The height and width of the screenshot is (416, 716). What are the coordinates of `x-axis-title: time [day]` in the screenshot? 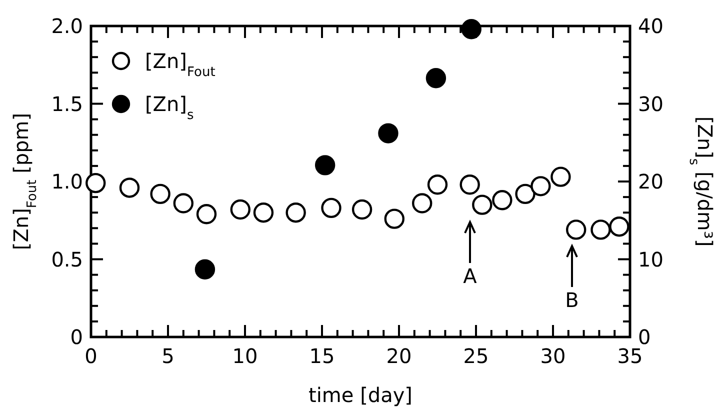 It's located at (360, 395).